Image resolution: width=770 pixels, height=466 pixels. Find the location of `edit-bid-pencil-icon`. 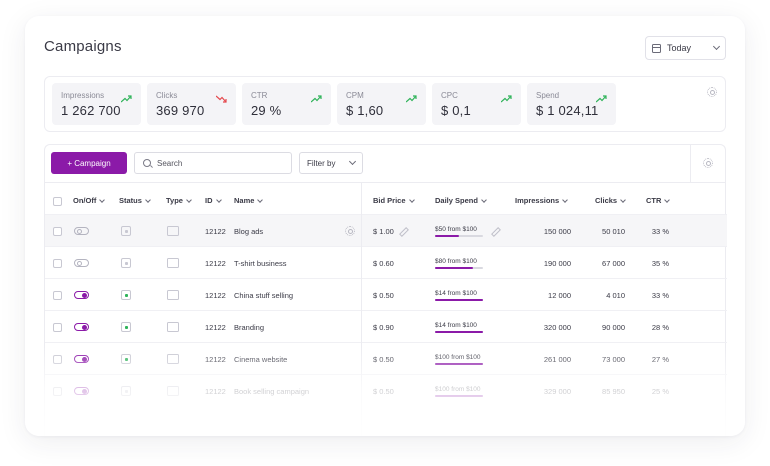

edit-bid-pencil-icon is located at coordinates (402, 231).